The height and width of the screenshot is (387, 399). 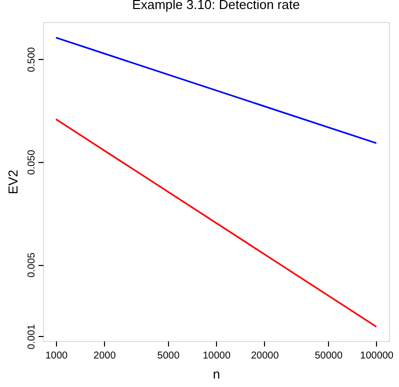 What do you see at coordinates (32, 59) in the screenshot?
I see `y-tick-label: 0.500` at bounding box center [32, 59].